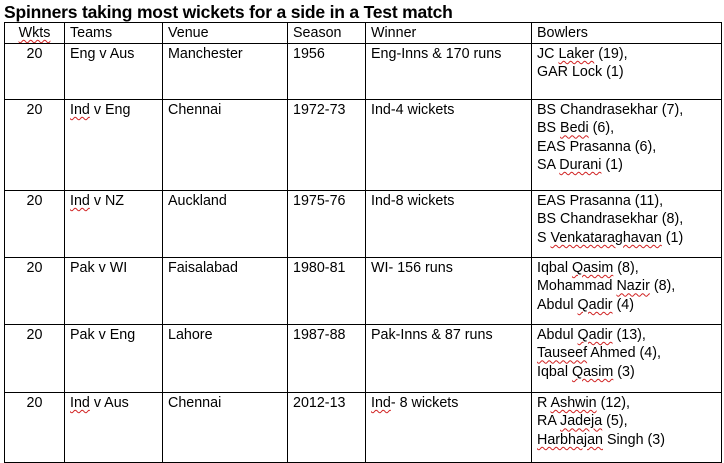 Image resolution: width=724 pixels, height=463 pixels. What do you see at coordinates (326, 427) in the screenshot?
I see `cell-season: 2012-13` at bounding box center [326, 427].